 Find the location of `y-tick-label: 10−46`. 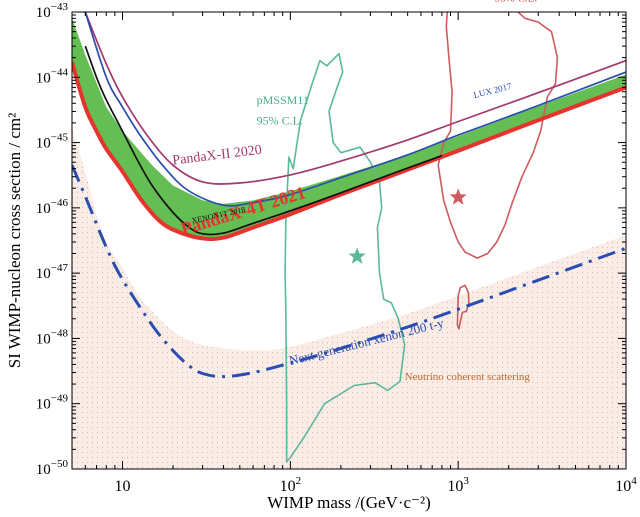

y-tick-label: 10−46 is located at coordinates (52, 207).